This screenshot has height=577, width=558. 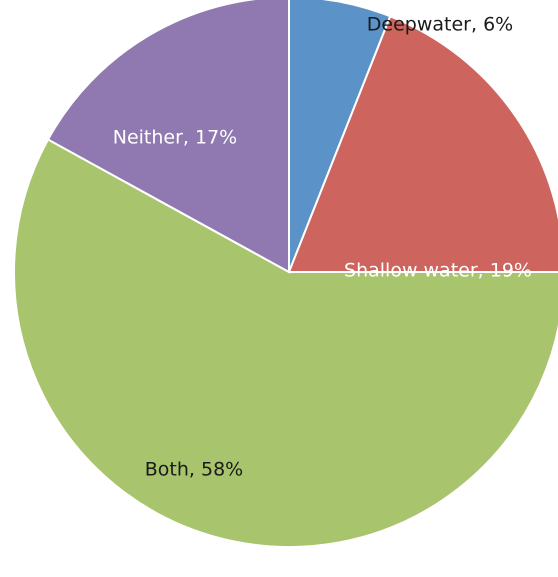 What do you see at coordinates (438, 271) in the screenshot?
I see `data-label-shallow-water: Shallow water, 19%` at bounding box center [438, 271].